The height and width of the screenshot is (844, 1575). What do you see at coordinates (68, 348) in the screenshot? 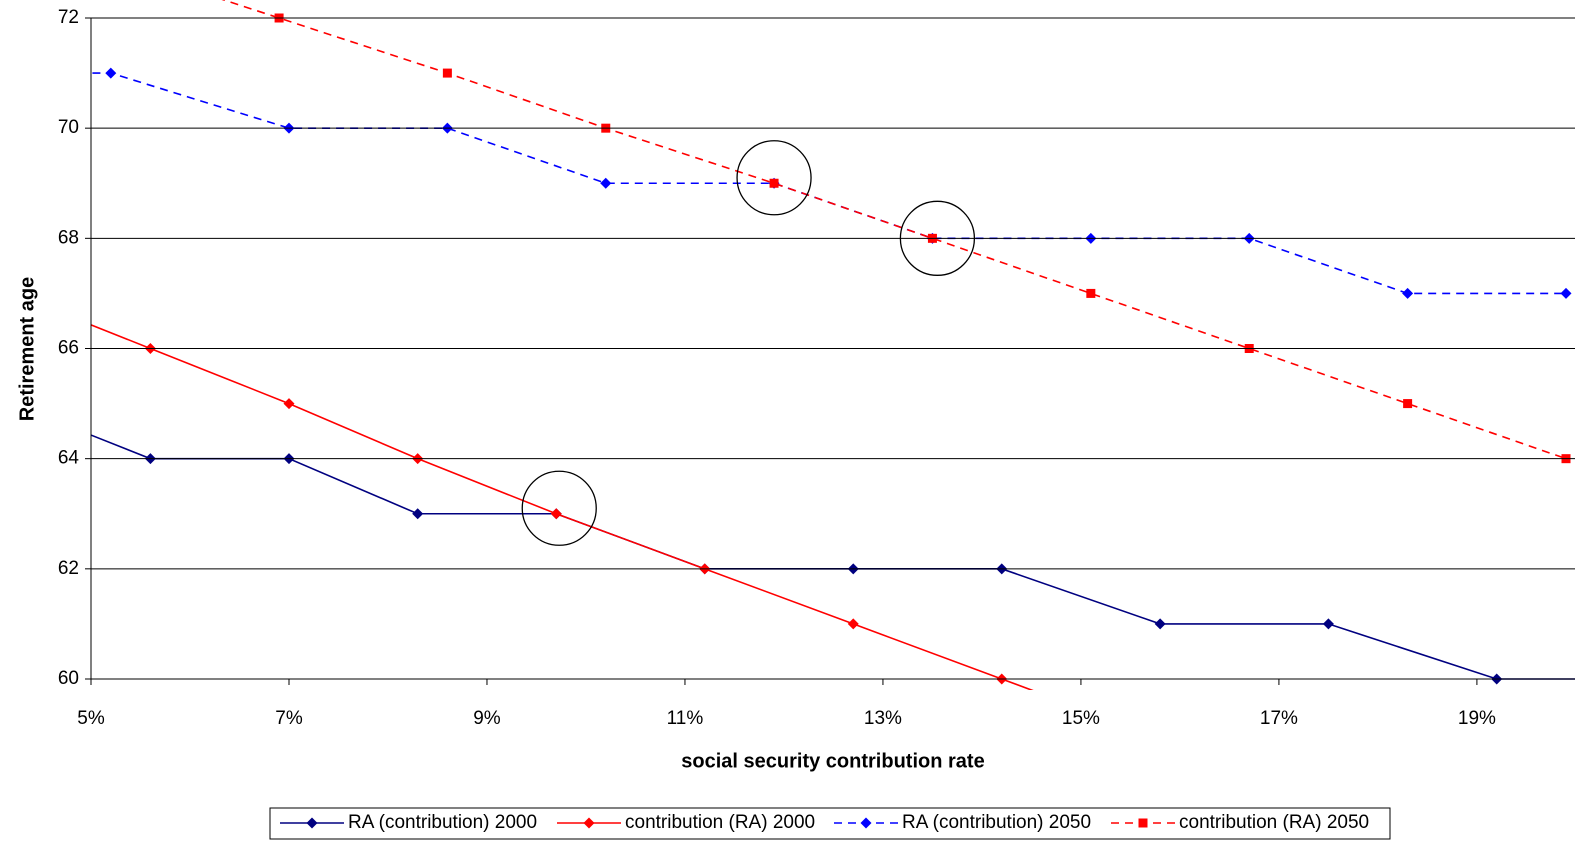
I see `y-tick-label: 66` at bounding box center [68, 348].